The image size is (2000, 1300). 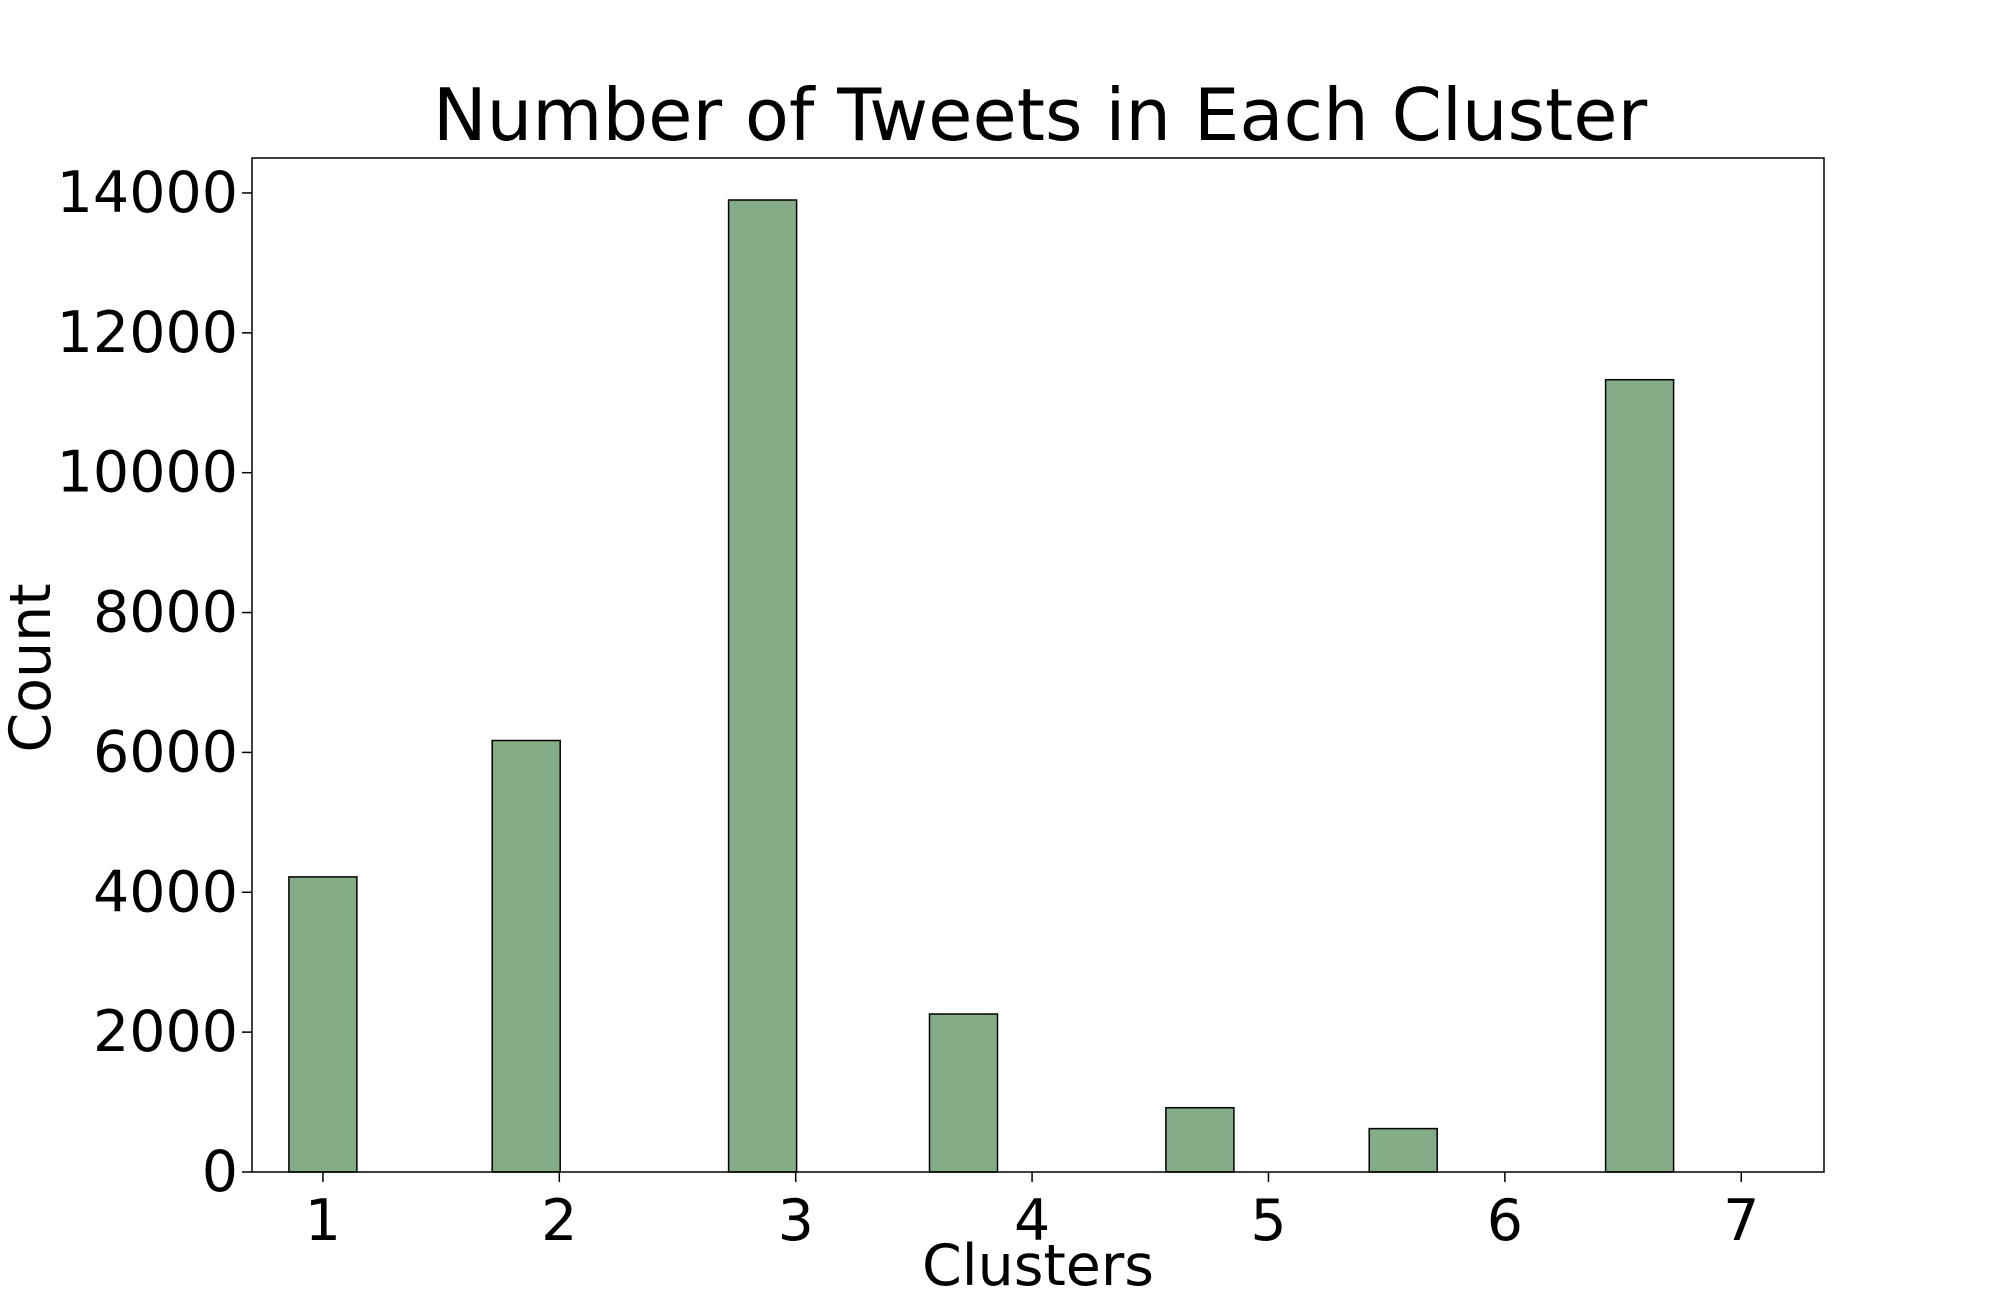 What do you see at coordinates (32, 667) in the screenshot?
I see `y-axis-label: Count` at bounding box center [32, 667].